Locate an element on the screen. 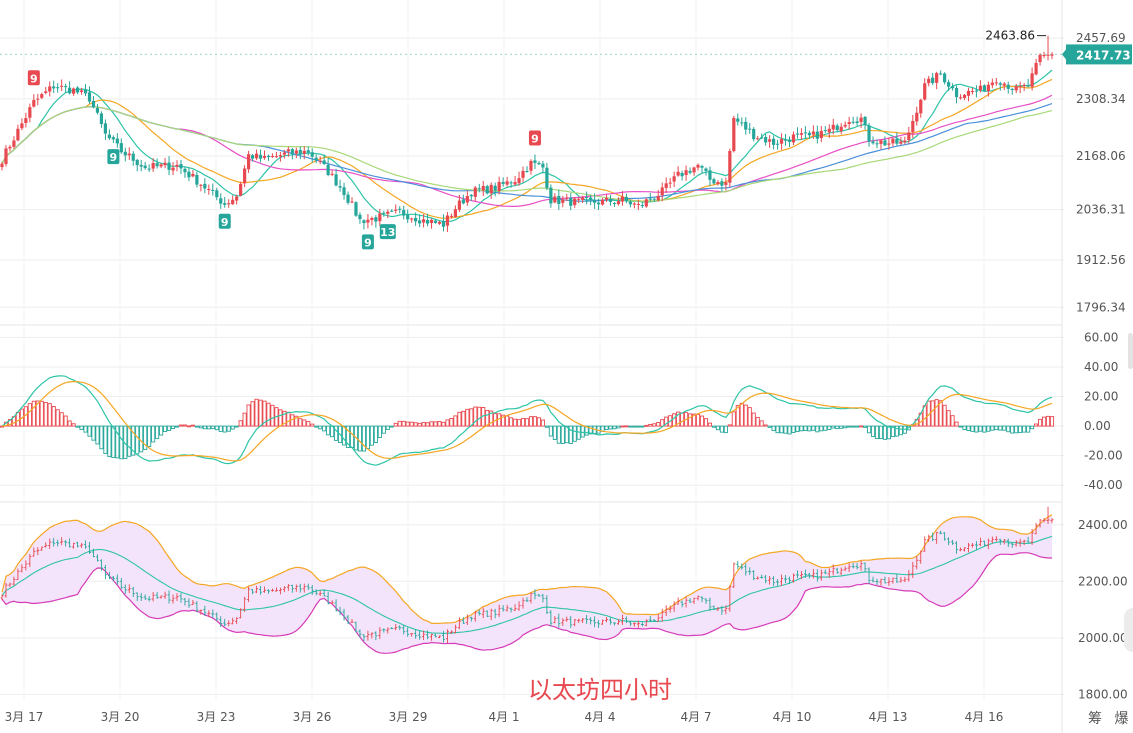 This screenshot has height=733, width=1133. zoom-handle is located at coordinates (1128, 630).